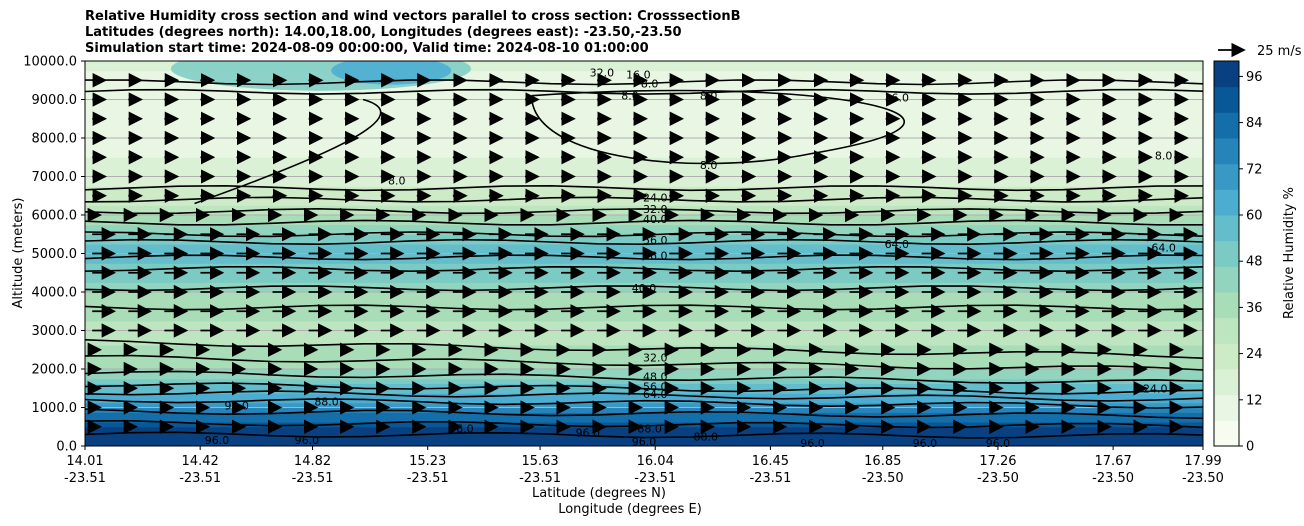 This screenshot has height=526, width=1304. Describe the element at coordinates (55, 139) in the screenshot. I see `y-tick-label: 8000.0` at that location.